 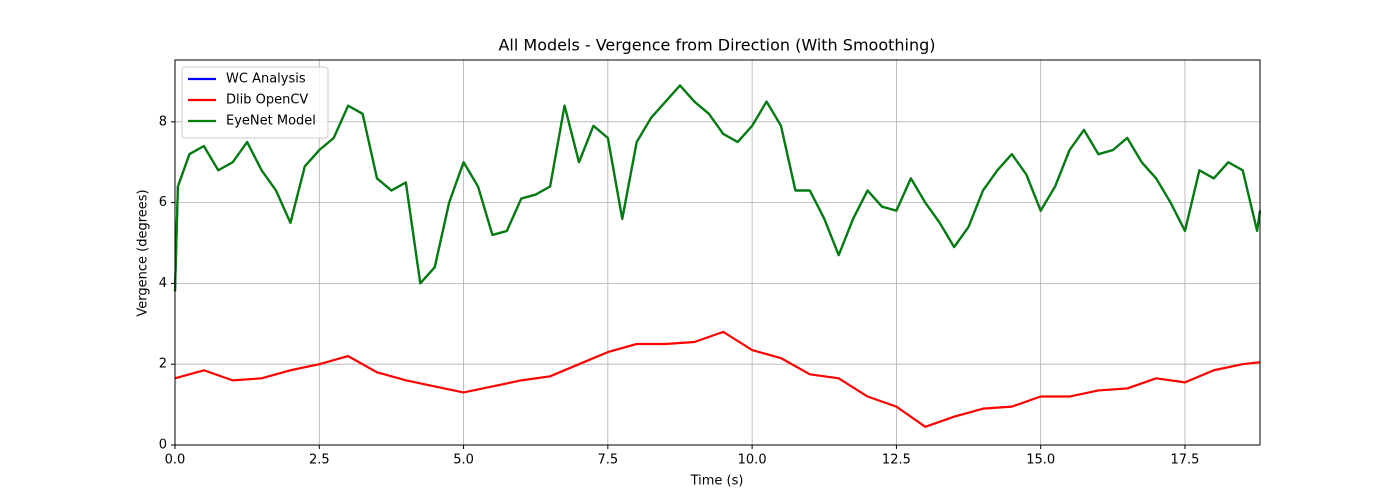 I want to click on y-tick-label: 8, so click(x=163, y=121).